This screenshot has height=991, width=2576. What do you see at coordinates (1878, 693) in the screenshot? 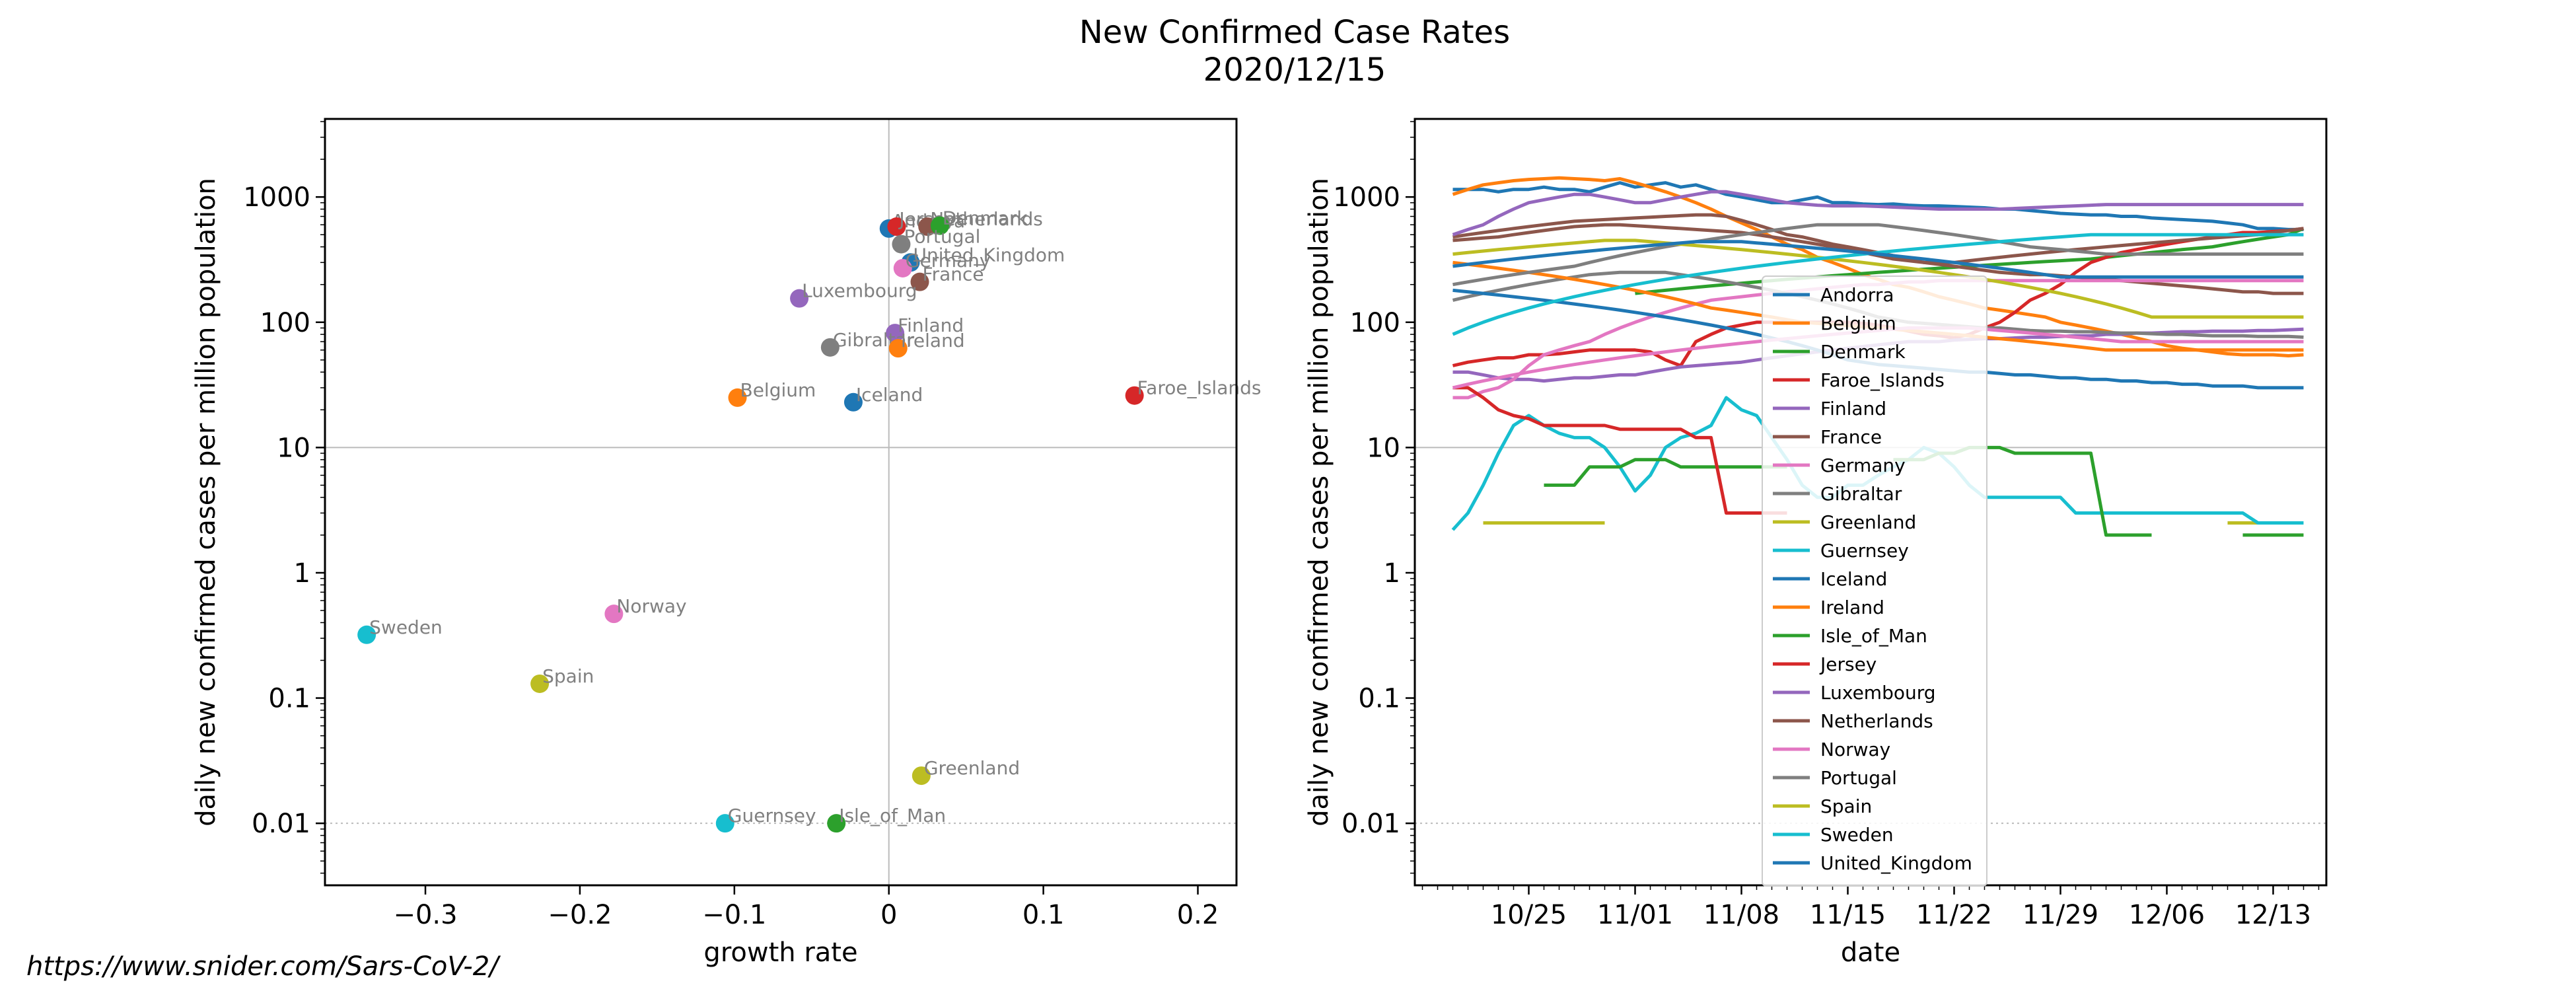
I see `legend-label-luxembourg: Luxembourg` at bounding box center [1878, 693].